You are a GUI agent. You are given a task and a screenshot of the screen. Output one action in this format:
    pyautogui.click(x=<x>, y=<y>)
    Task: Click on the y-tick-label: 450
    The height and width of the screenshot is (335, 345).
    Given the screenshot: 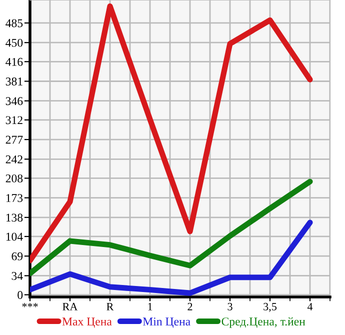 What is the action you would take?
    pyautogui.click(x=14, y=42)
    